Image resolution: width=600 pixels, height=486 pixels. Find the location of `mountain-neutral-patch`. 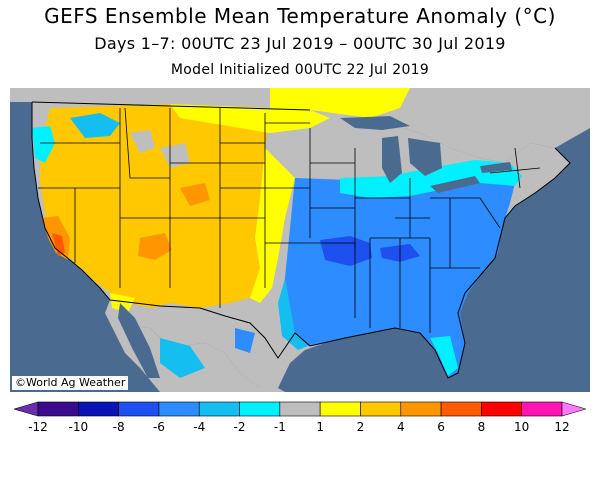

mountain-neutral-patch is located at coordinates (142, 141).